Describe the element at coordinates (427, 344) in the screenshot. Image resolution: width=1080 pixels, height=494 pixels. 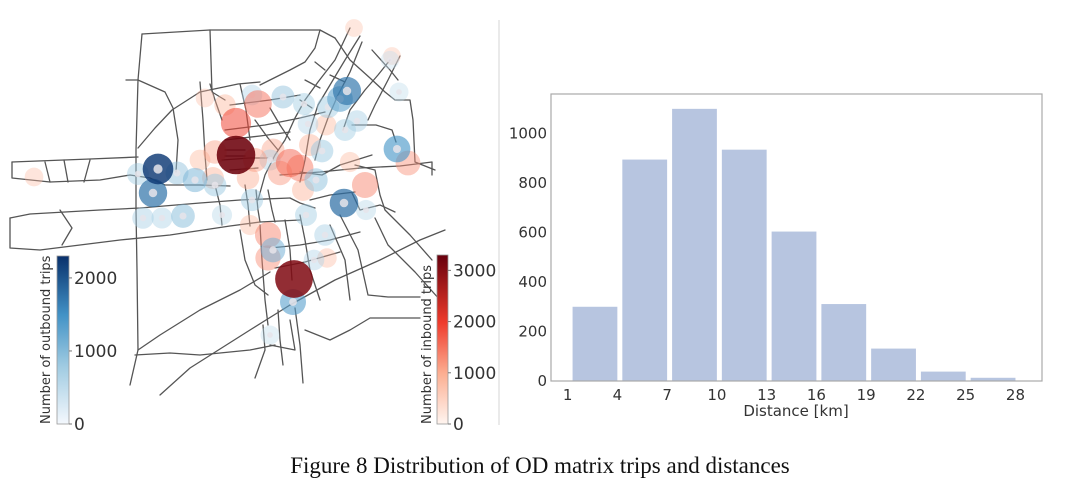
I see `inbound-colorbar-label: Number of inbound trips` at that location.